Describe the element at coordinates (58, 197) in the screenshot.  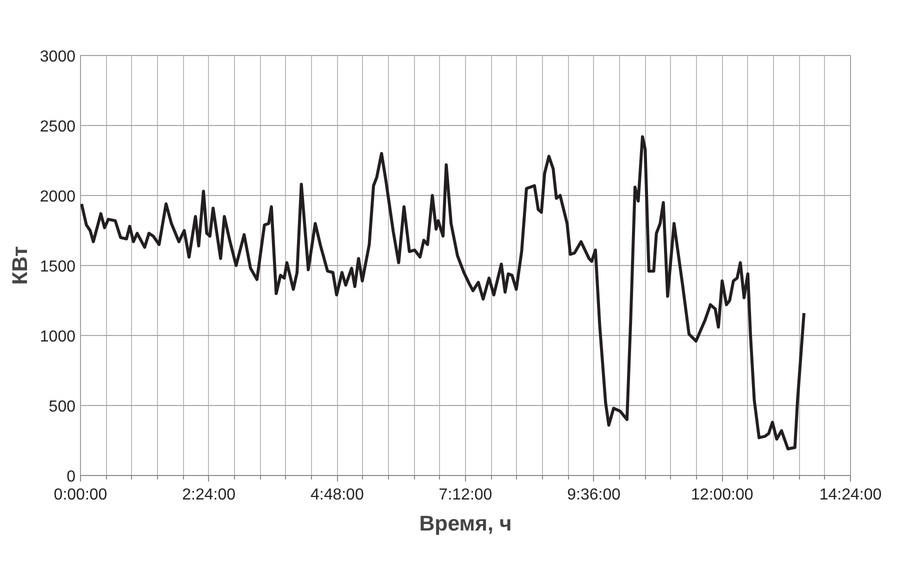
I see `y-tick-label: 2000` at that location.